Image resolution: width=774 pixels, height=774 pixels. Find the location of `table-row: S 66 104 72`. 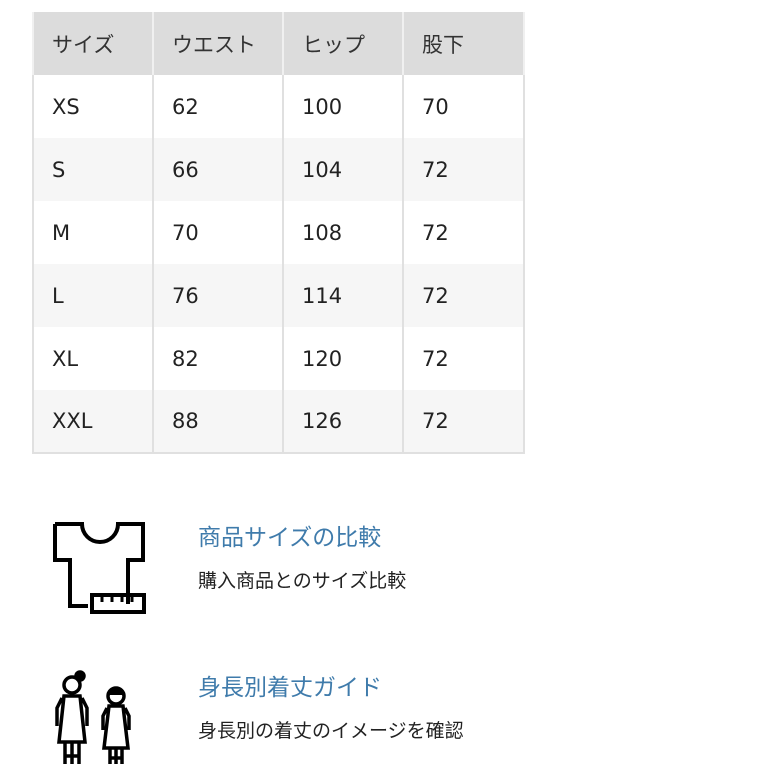

table-row: S 66 104 72 is located at coordinates (278, 169).